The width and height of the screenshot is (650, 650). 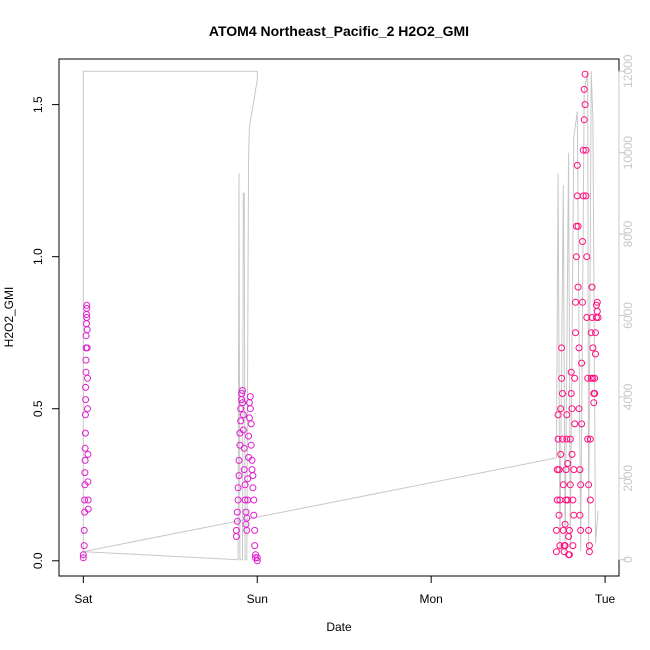 I want to click on y-axis-right: 0 2000 4000 6000 8000 10000 12000, so click(x=626, y=308).